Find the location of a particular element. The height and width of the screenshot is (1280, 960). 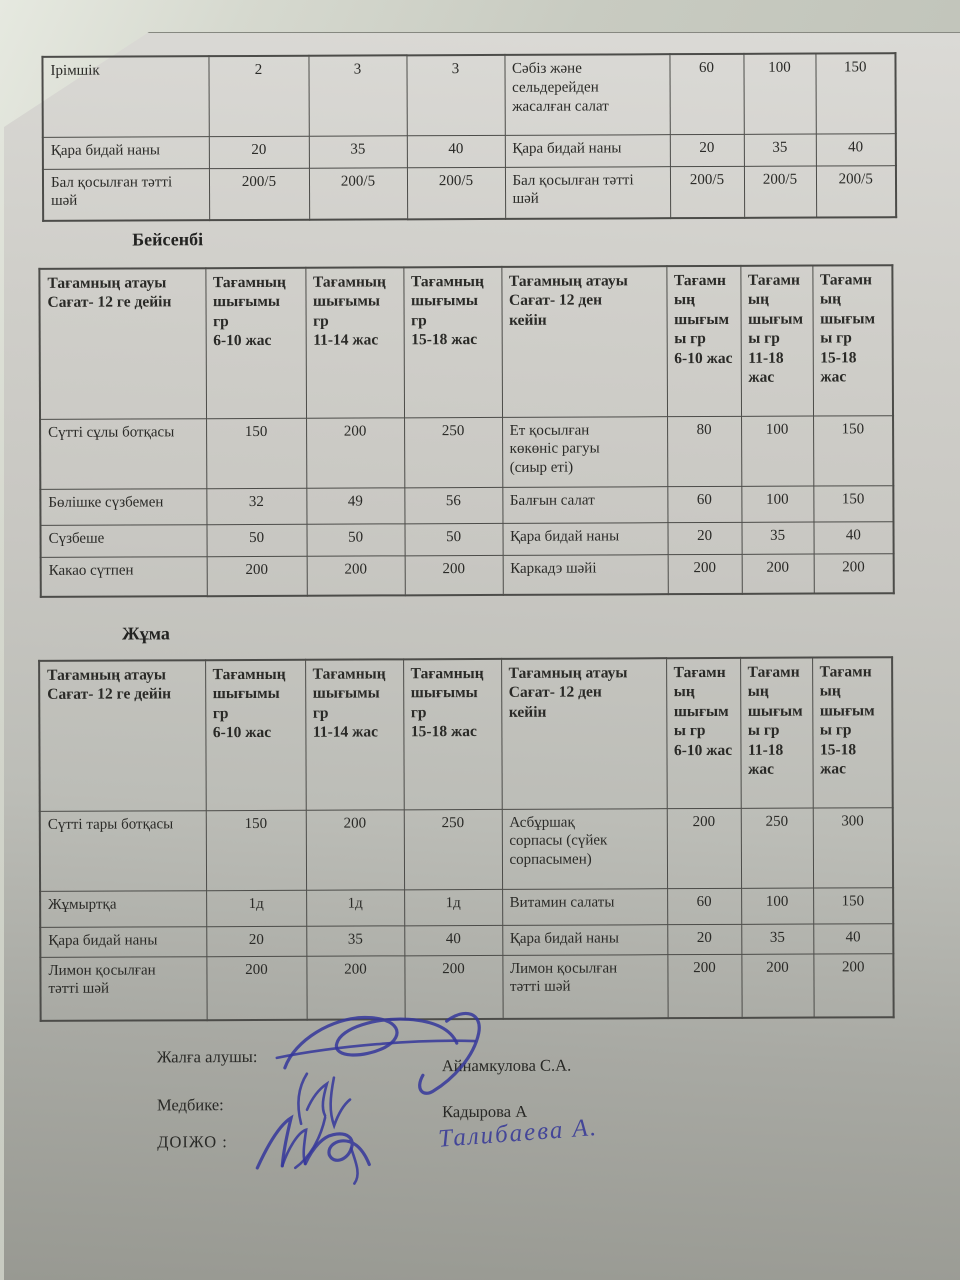

dish-name-cell: Сүтті тары ботқасы is located at coordinates (123, 850).